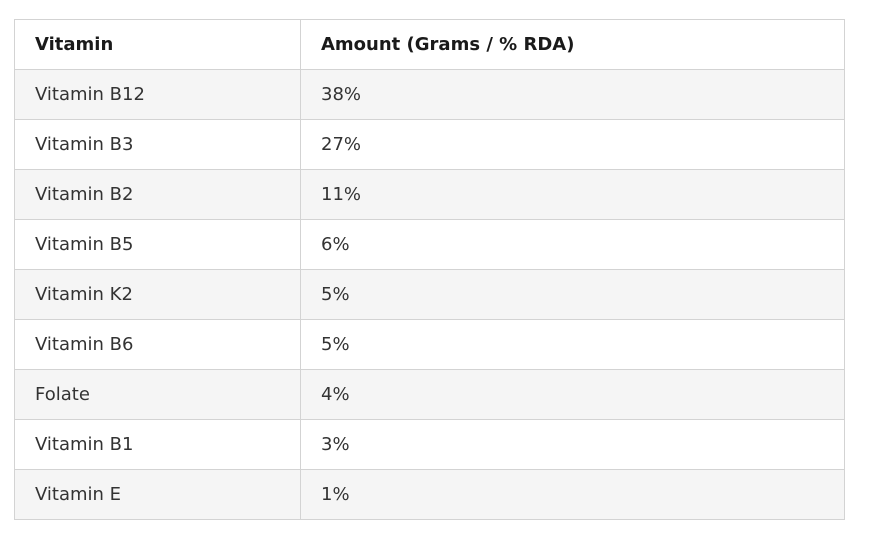  What do you see at coordinates (157, 494) in the screenshot?
I see `vitamin-name-cell: Vitamin E` at bounding box center [157, 494].